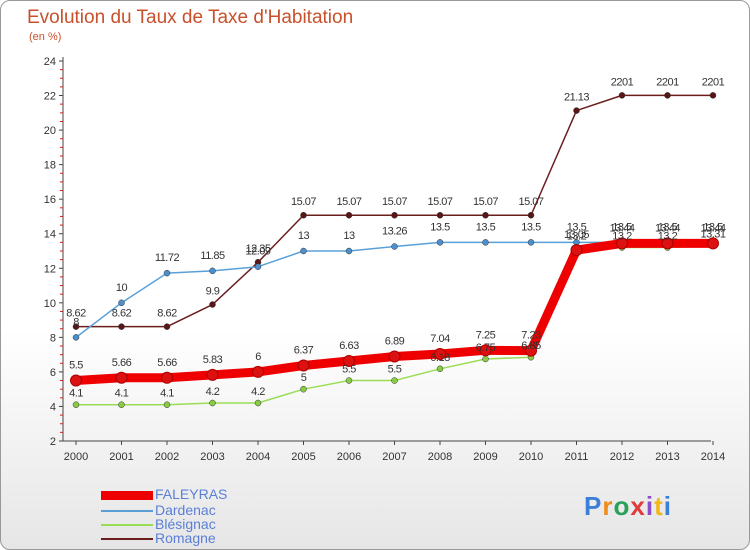 This screenshot has width=750, height=550. What do you see at coordinates (304, 351) in the screenshot?
I see `data-label: 6.37` at bounding box center [304, 351].